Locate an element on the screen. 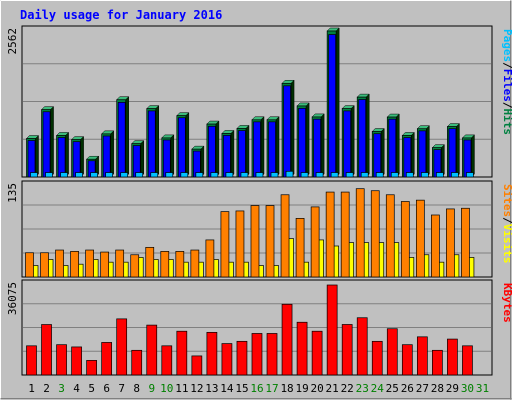 The width and height of the screenshot is (512, 400). series-legend: KBytes is located at coordinates (506, 303).